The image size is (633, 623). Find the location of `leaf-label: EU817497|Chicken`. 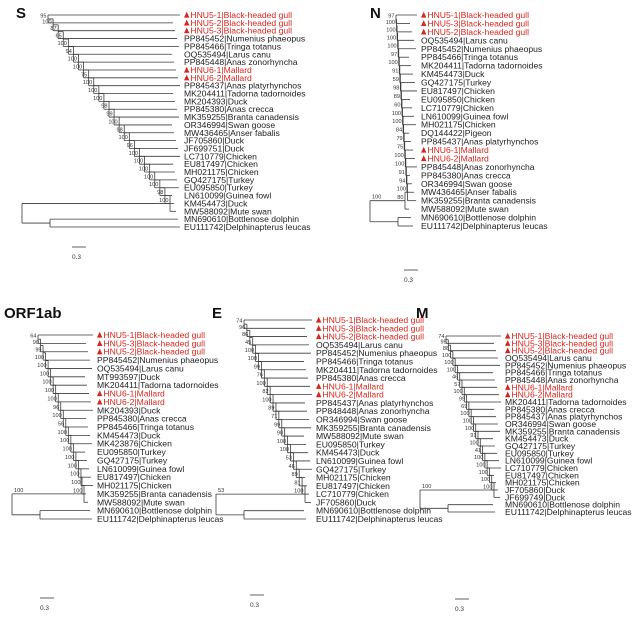

leaf-label: EU817497|Chicken is located at coordinates (542, 475).